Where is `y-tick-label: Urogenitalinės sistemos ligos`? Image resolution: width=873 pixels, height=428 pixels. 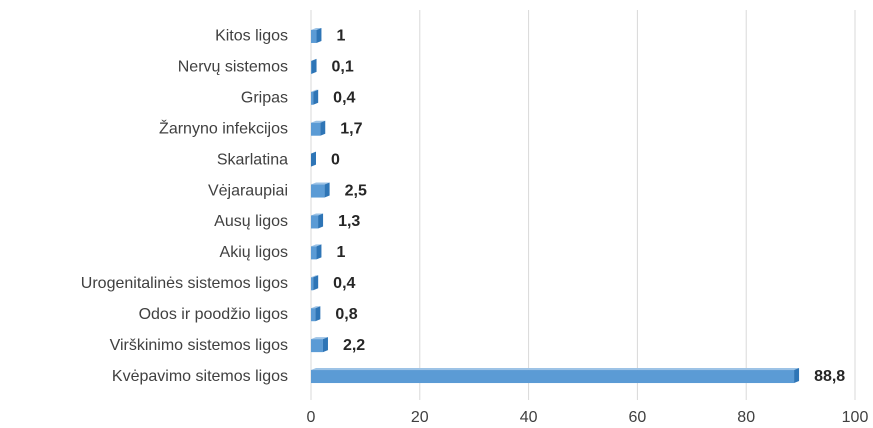
y-tick-label: Urogenitalinės sistemos ligos is located at coordinates (184, 283).